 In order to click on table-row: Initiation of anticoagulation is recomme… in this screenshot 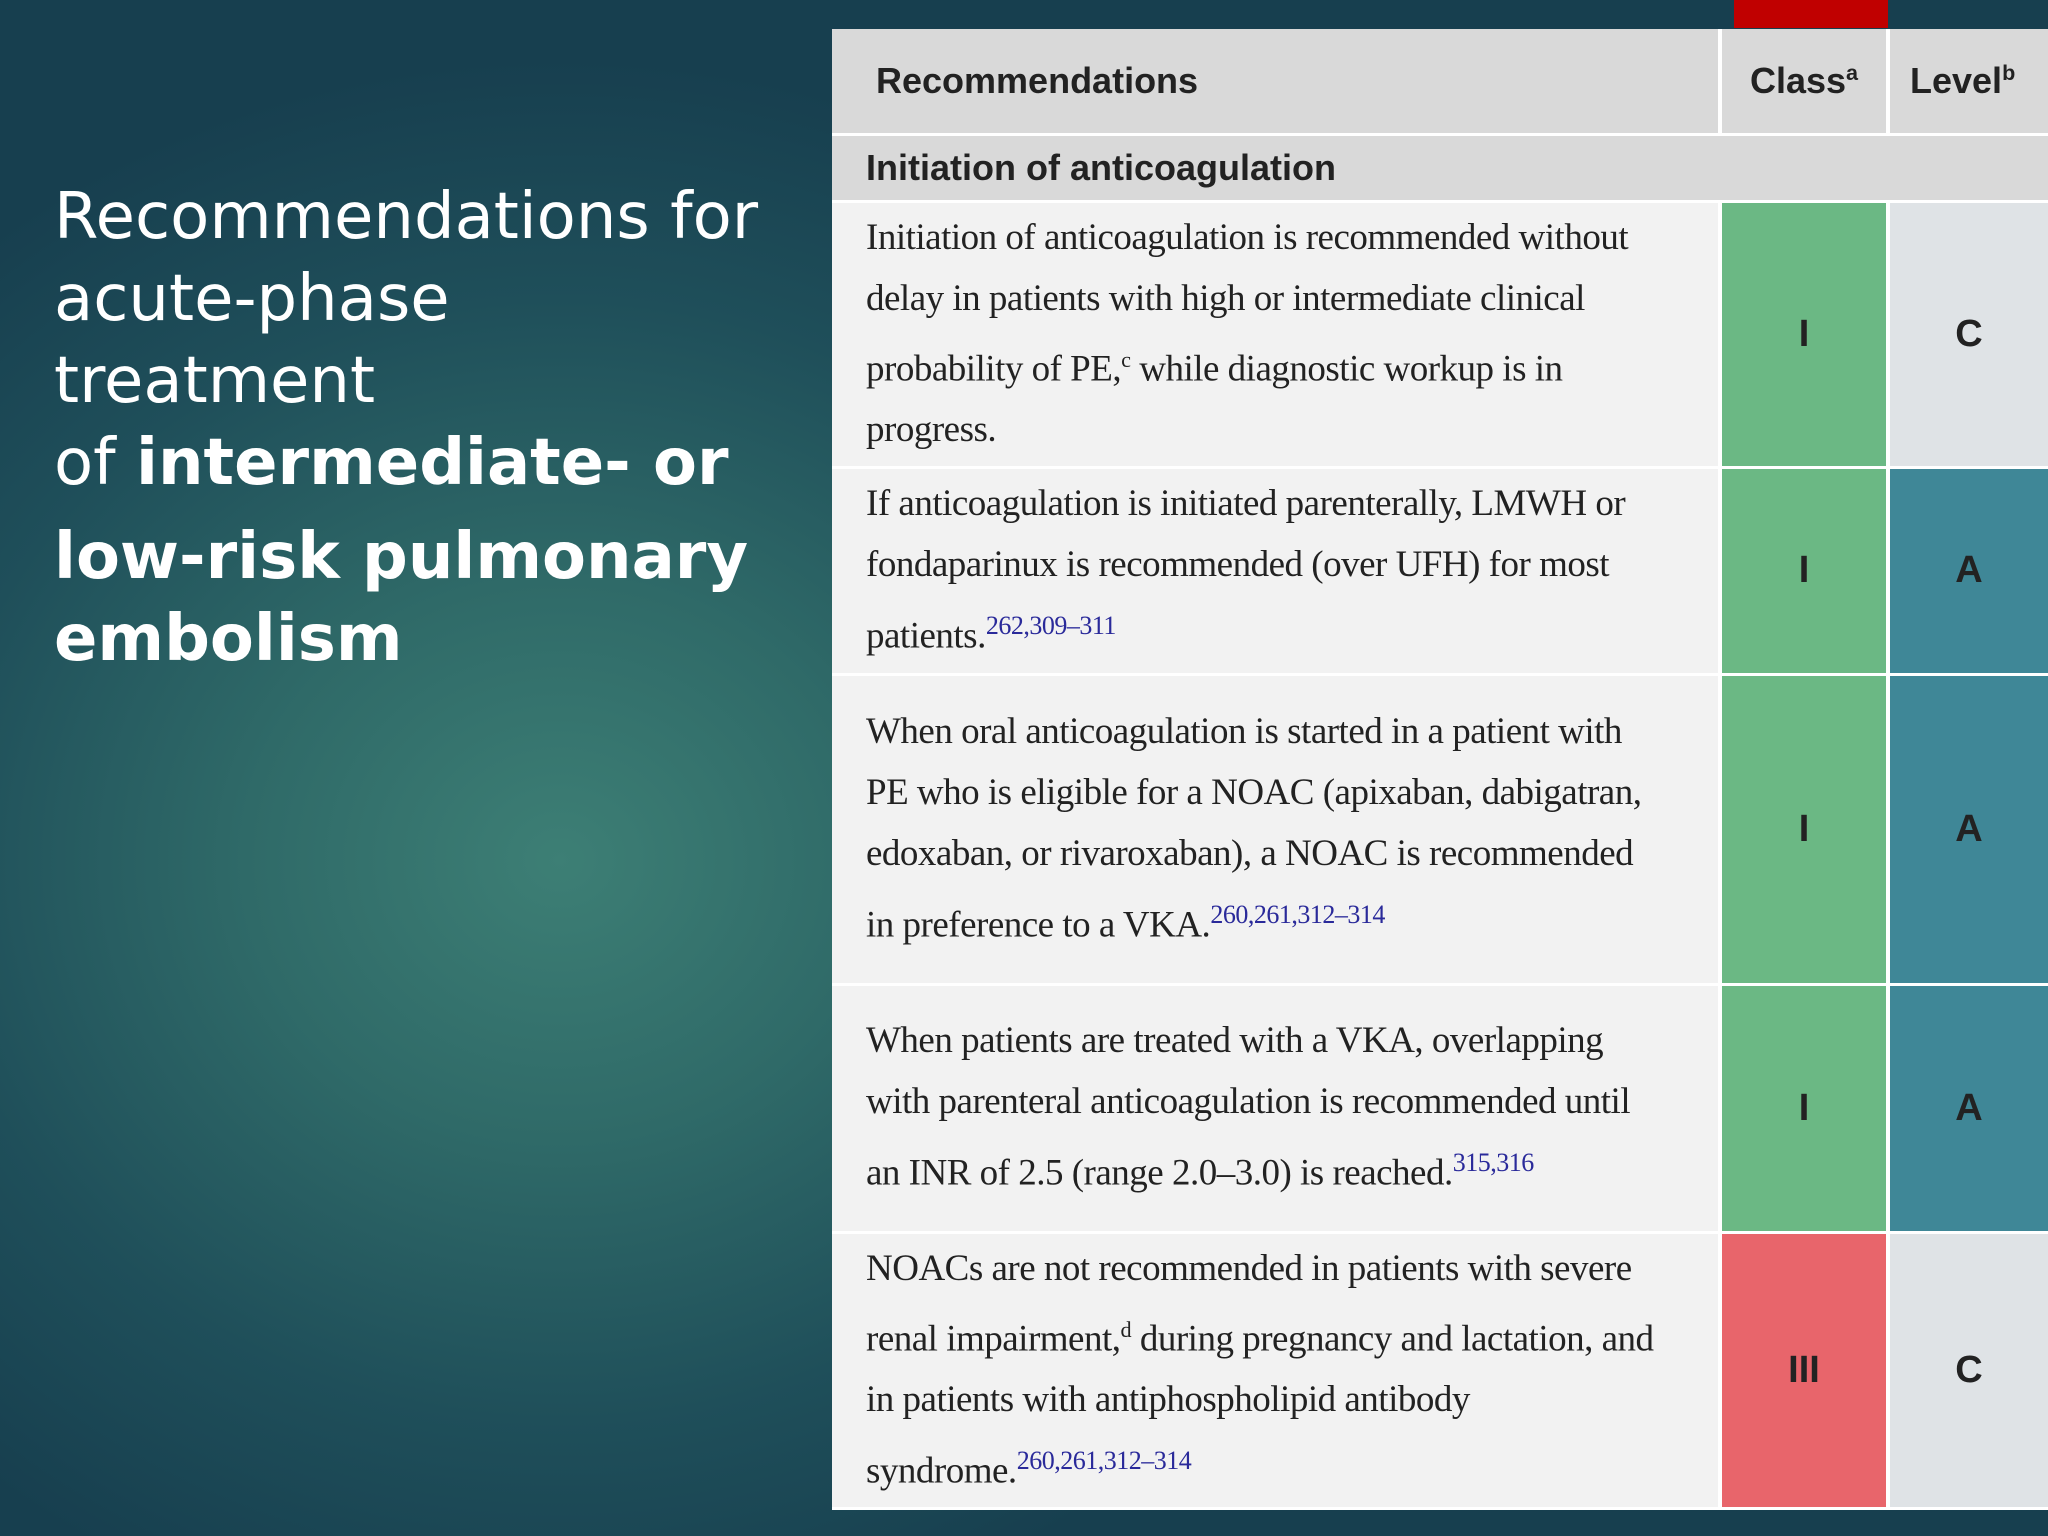, I will do `click(1440, 336)`.